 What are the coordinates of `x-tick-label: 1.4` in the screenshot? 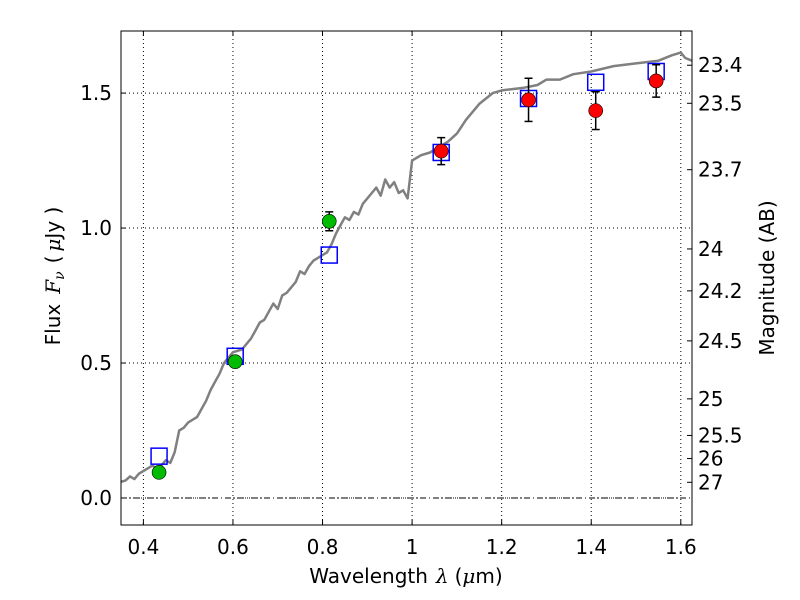 It's located at (591, 547).